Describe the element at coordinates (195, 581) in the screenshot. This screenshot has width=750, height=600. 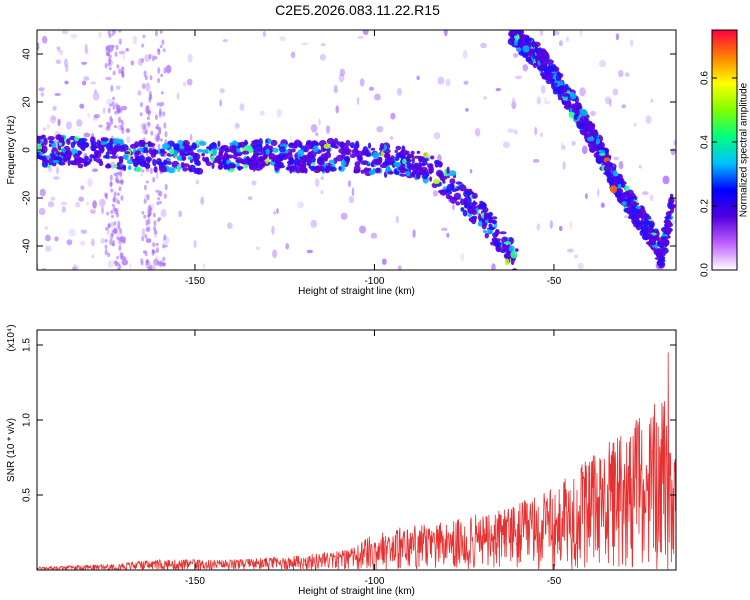
I see `snr-x-tick-label: -150` at that location.